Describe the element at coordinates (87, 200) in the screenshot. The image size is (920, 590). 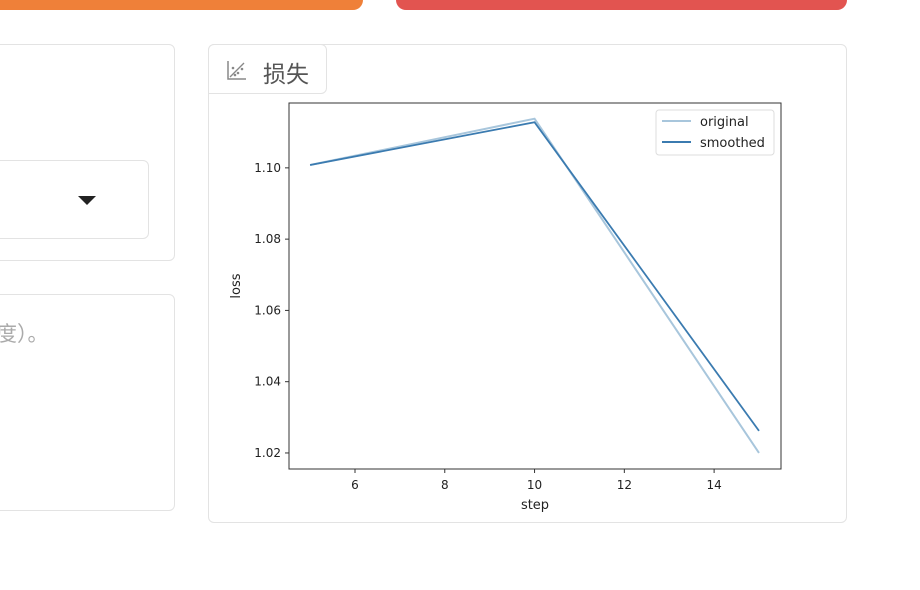
I see `caret-down-icon` at that location.